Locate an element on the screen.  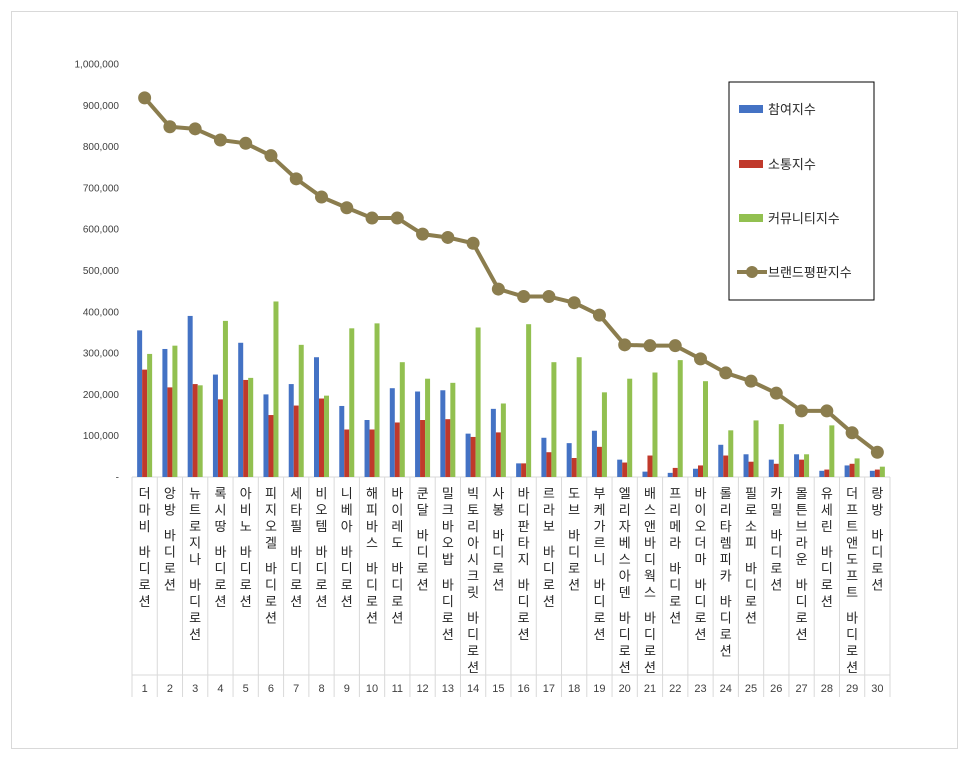
y-tick-label: 500,000 is located at coordinates (101, 271).